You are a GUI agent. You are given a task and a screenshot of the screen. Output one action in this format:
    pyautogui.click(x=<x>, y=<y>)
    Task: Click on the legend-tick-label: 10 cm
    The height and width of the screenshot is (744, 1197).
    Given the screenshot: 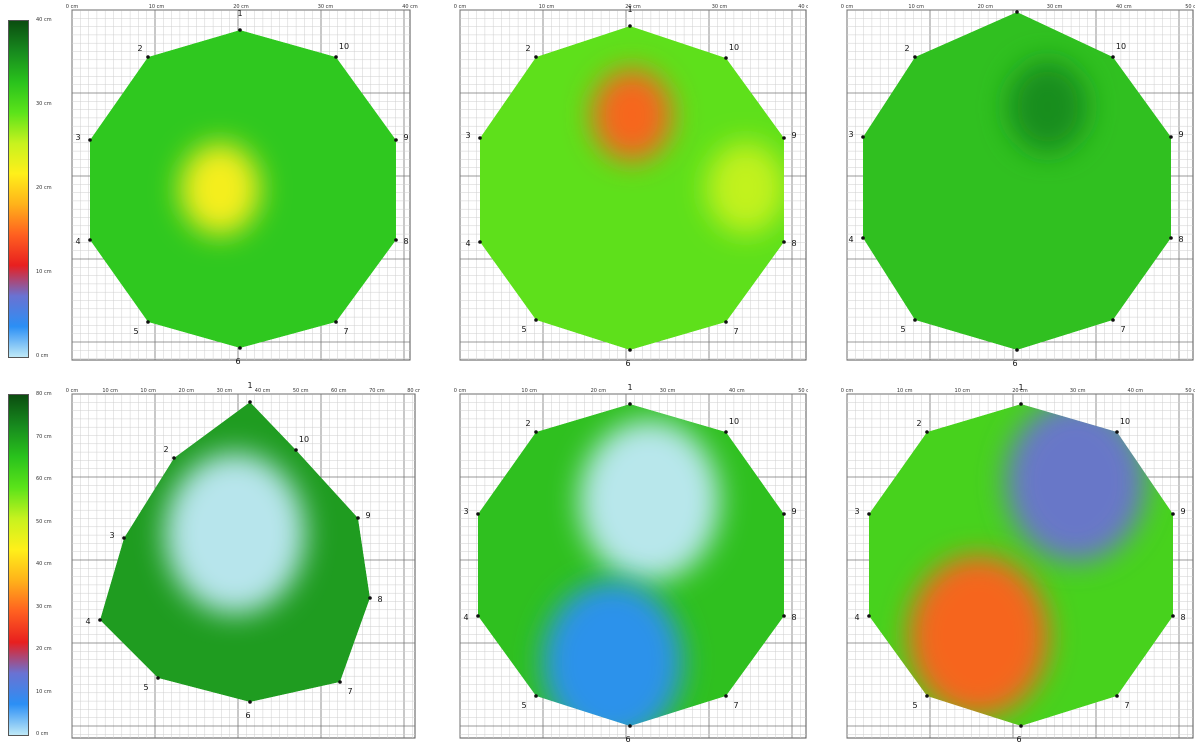 What is the action you would take?
    pyautogui.click(x=44, y=691)
    